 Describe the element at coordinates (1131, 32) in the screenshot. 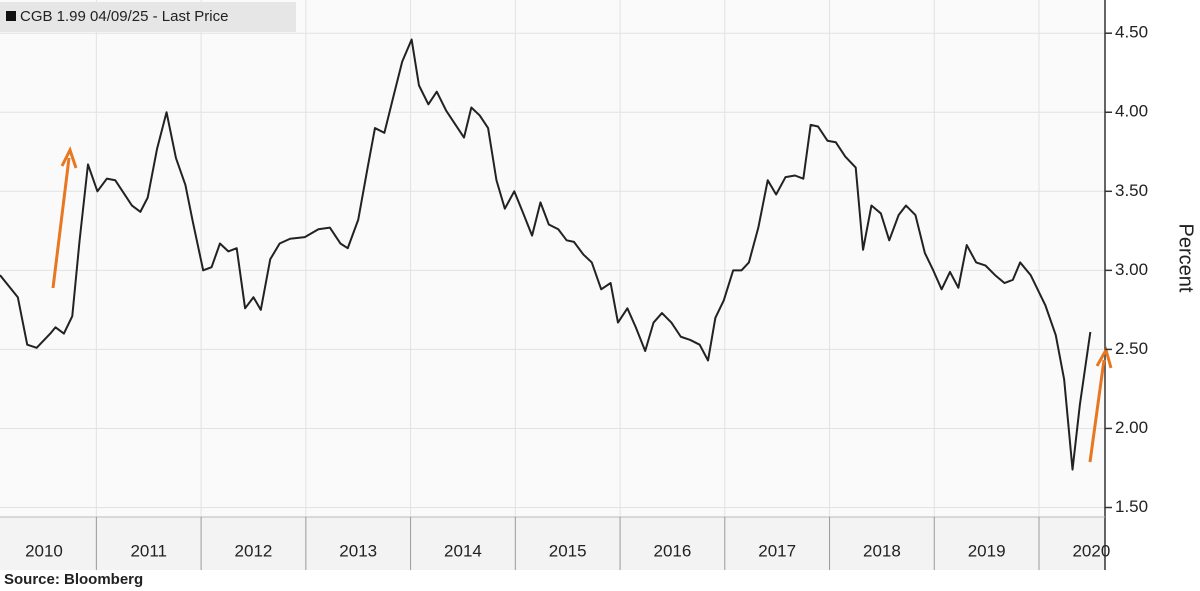

I see `y-tick-label: 4.50` at that location.